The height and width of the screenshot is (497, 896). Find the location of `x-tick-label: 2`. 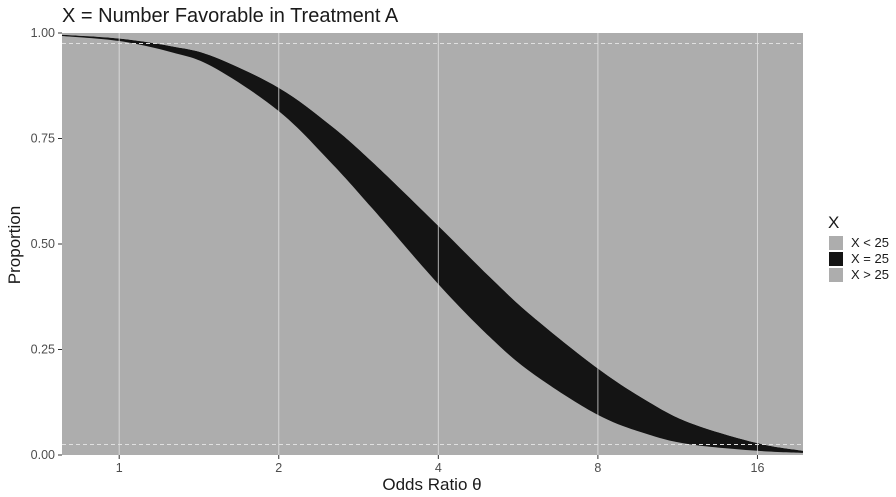

x-tick-label: 2 is located at coordinates (278, 468).